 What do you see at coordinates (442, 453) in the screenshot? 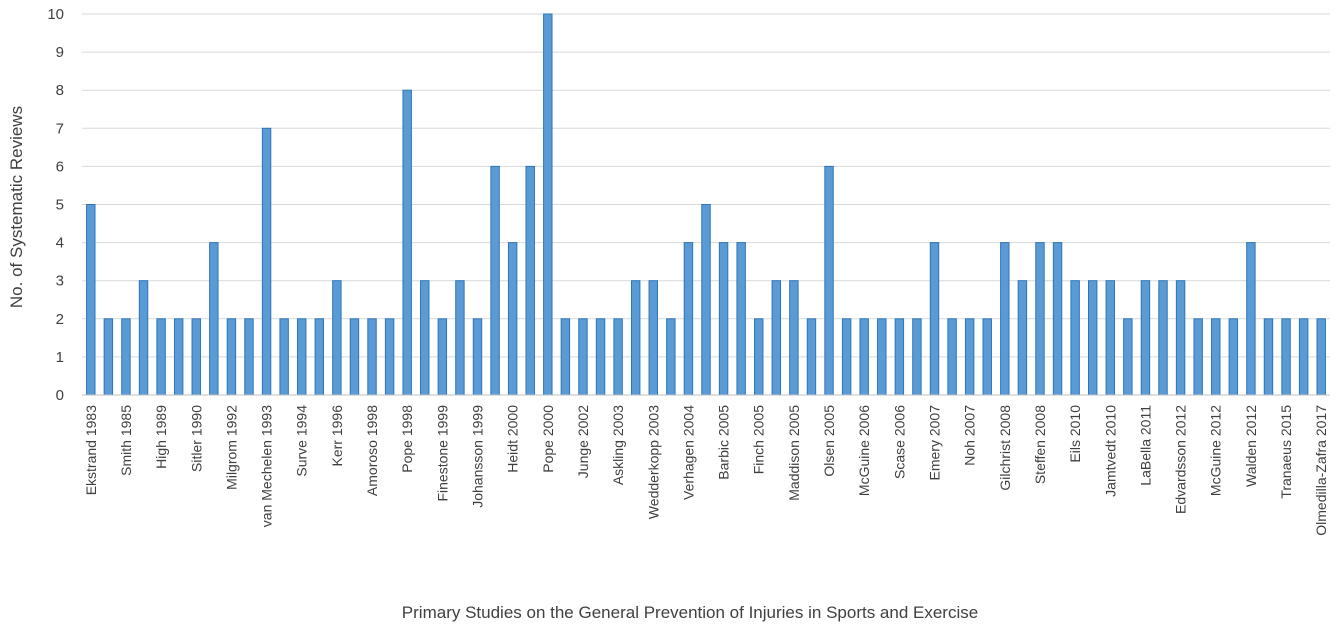
I see `x-tick-label: Finestone 1999` at bounding box center [442, 453].